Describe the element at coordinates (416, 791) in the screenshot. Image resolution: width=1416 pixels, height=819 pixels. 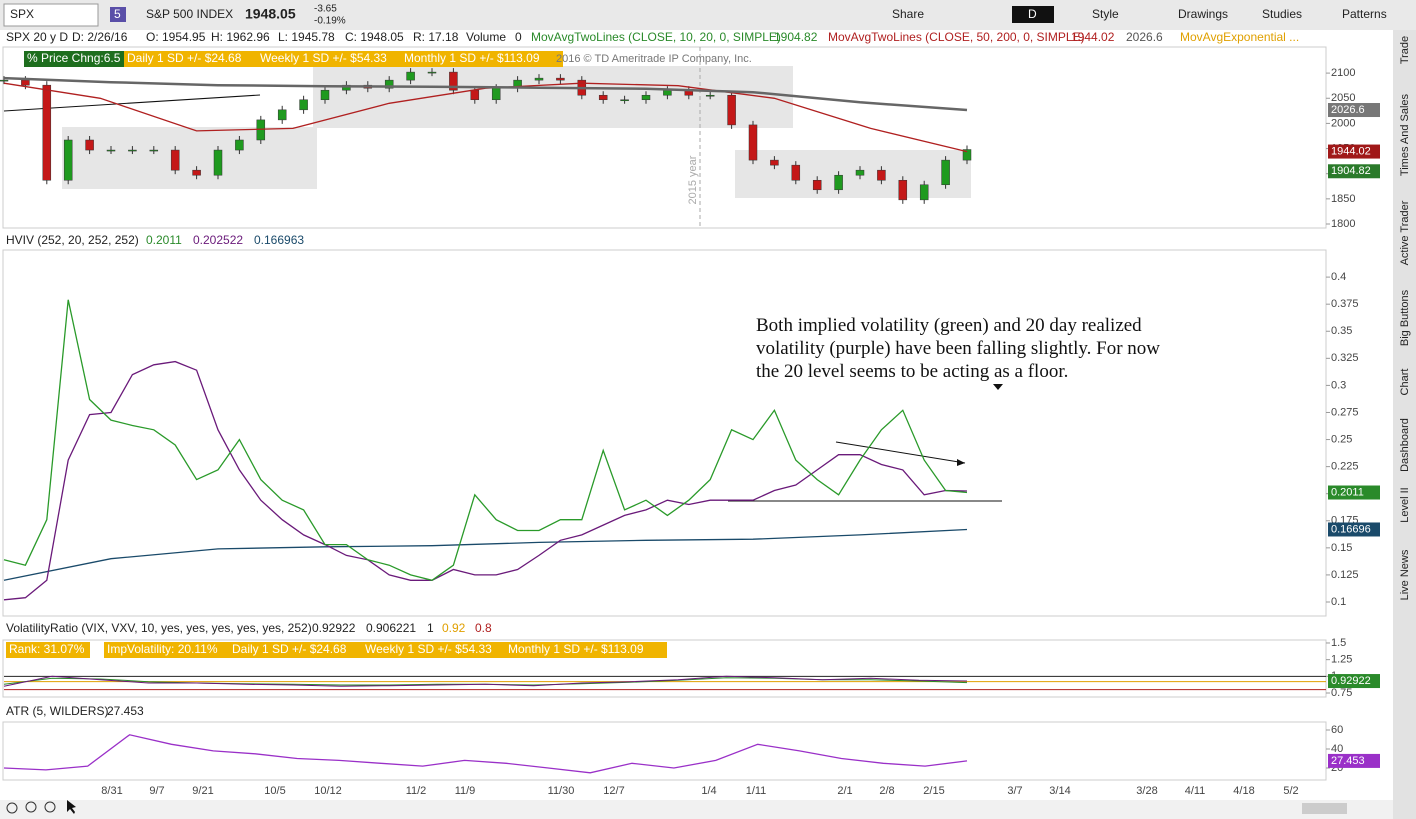
I see `x-tick-label: 11/2` at that location.